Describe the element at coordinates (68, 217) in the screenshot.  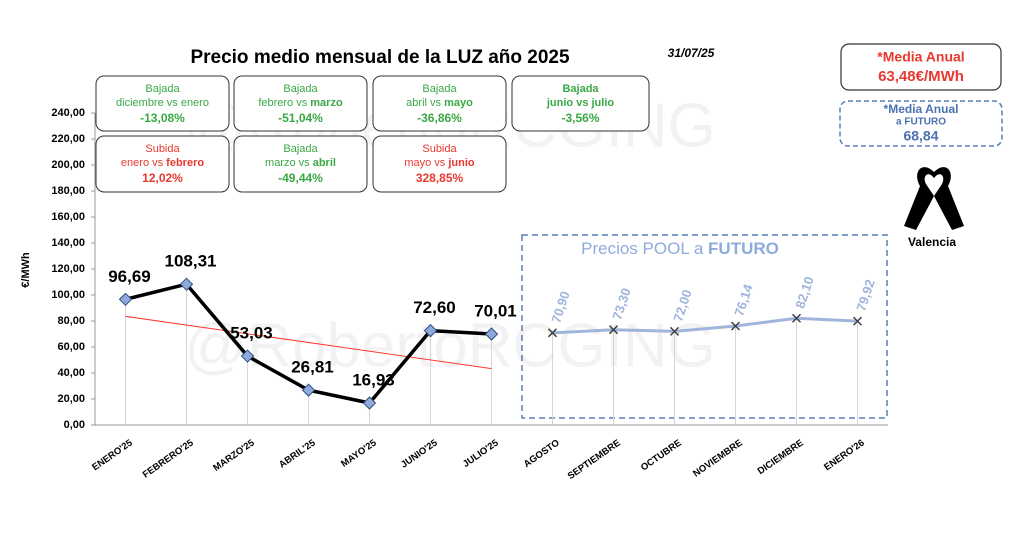
I see `y-tick-label: 160,00` at that location.